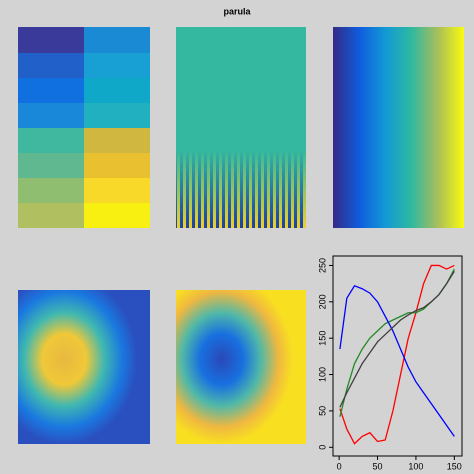  What do you see at coordinates (415, 466) in the screenshot?
I see `x-tick-label: 100` at bounding box center [415, 466].